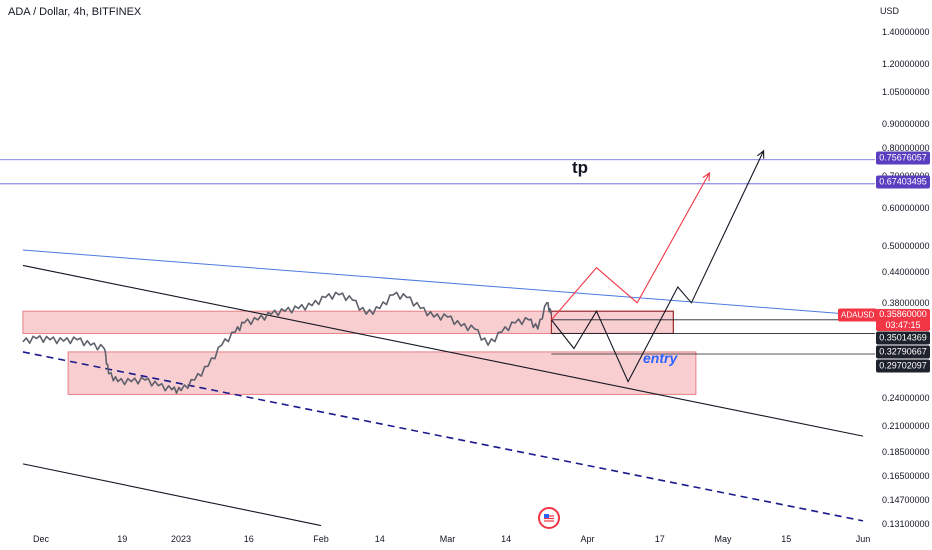  I want to click on time-tick-label: May, so click(723, 539).